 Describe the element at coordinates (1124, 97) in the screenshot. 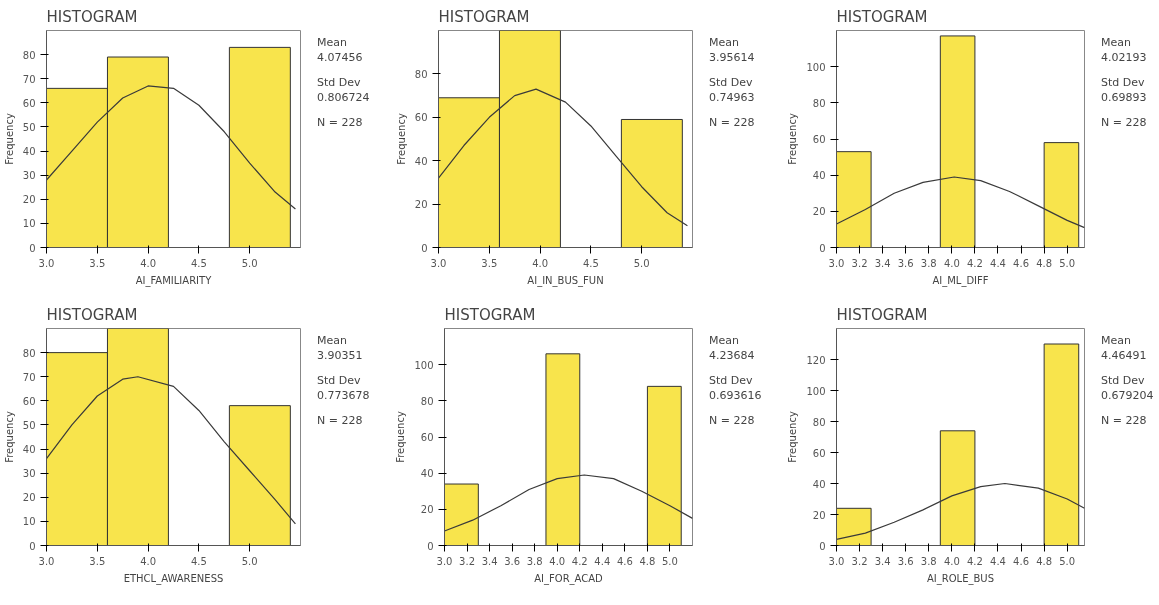

I see `text: 0.69893` at that location.